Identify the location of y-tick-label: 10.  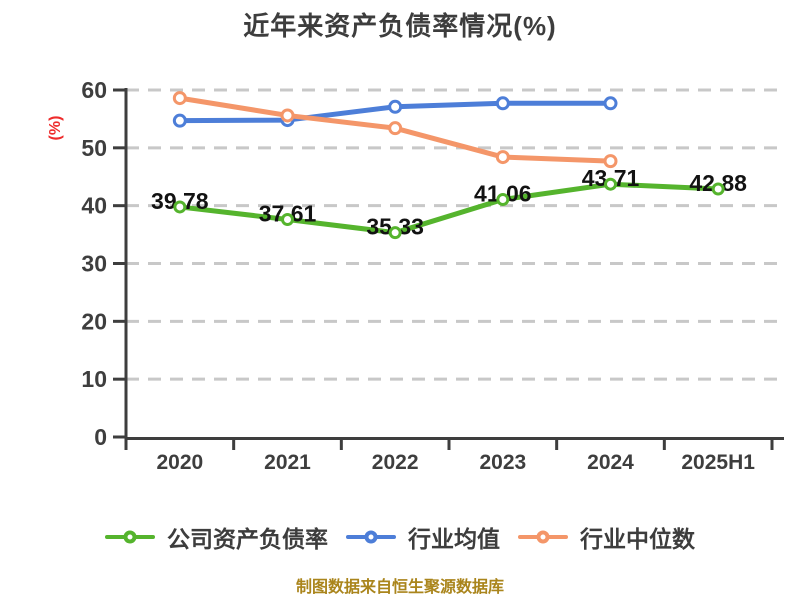
(94, 379).